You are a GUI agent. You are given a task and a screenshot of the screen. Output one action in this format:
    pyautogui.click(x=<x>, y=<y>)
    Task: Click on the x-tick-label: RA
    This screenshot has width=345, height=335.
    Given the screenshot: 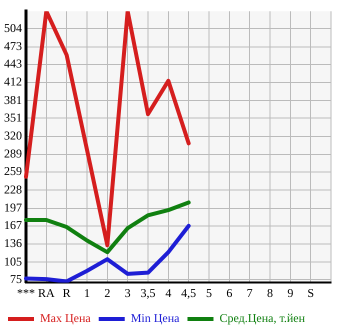 What is the action you would take?
    pyautogui.click(x=46, y=293)
    